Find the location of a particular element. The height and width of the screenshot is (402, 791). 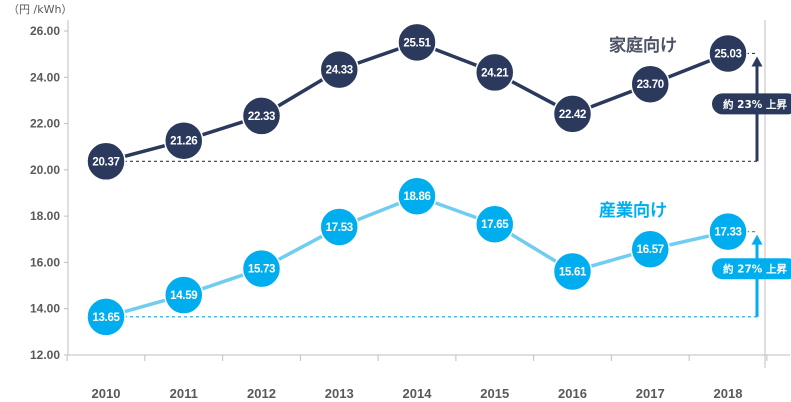

y-tick-label: 12.00 is located at coordinates (45, 355).